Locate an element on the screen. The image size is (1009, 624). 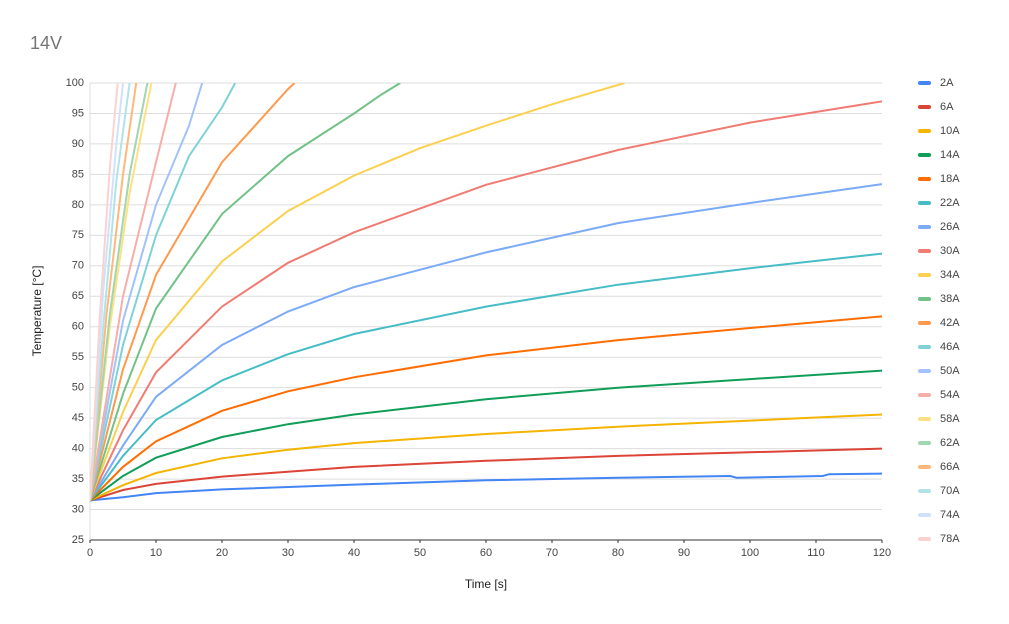
y-tick-label: 70 is located at coordinates (78, 266).